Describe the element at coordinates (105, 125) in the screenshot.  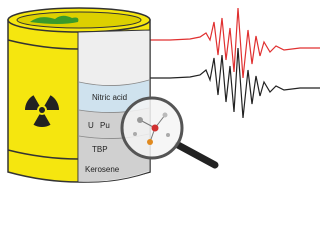
I see `label-pu: Pu` at that location.